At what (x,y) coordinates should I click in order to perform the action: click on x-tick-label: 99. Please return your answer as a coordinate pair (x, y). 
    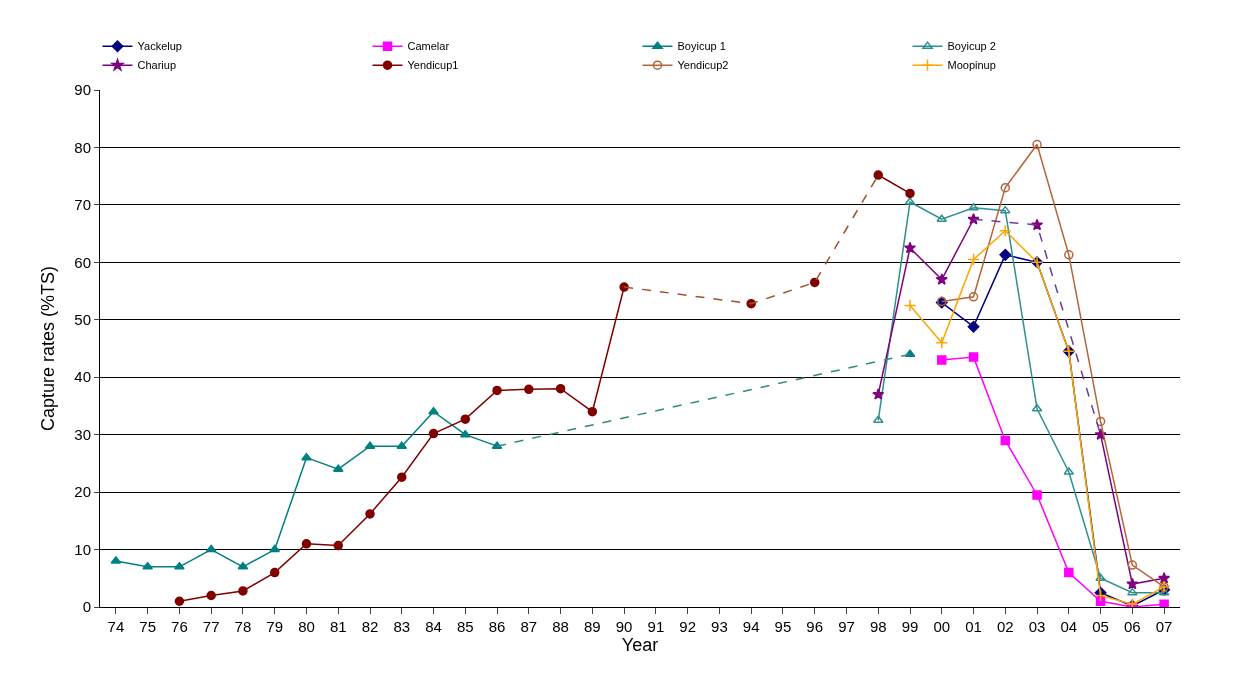
    Looking at the image, I should click on (910, 626).